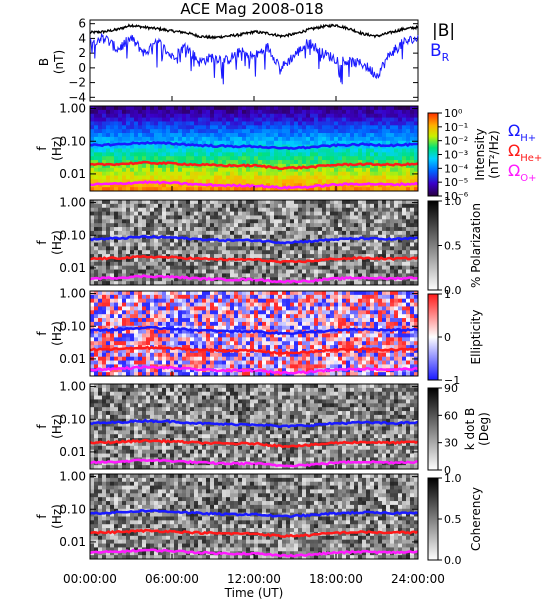 The width and height of the screenshot is (550, 600). I want to click on intensity-He_plus-gyro-line, so click(254, 165).